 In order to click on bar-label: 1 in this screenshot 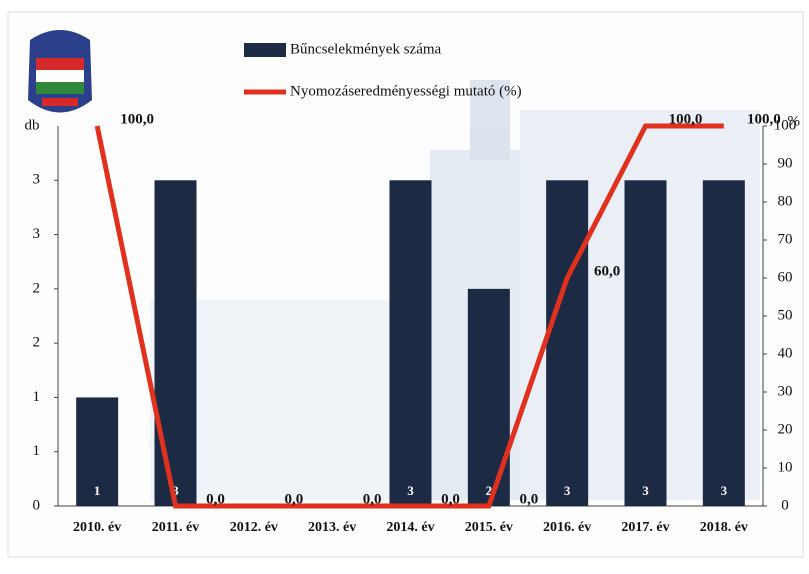, I will do `click(97, 490)`.